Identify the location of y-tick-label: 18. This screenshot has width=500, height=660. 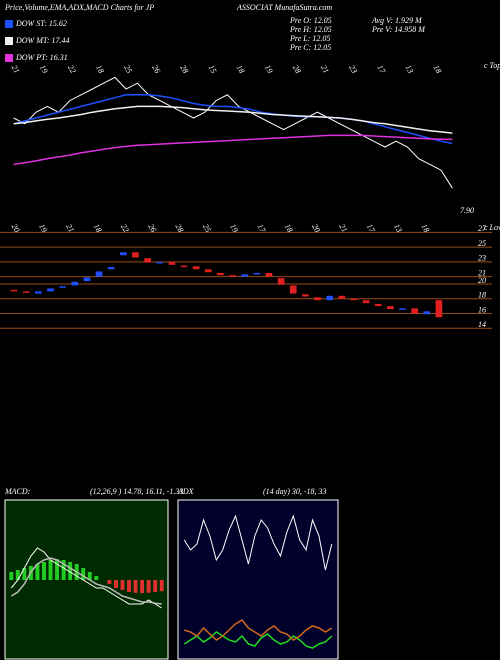
(482, 295).